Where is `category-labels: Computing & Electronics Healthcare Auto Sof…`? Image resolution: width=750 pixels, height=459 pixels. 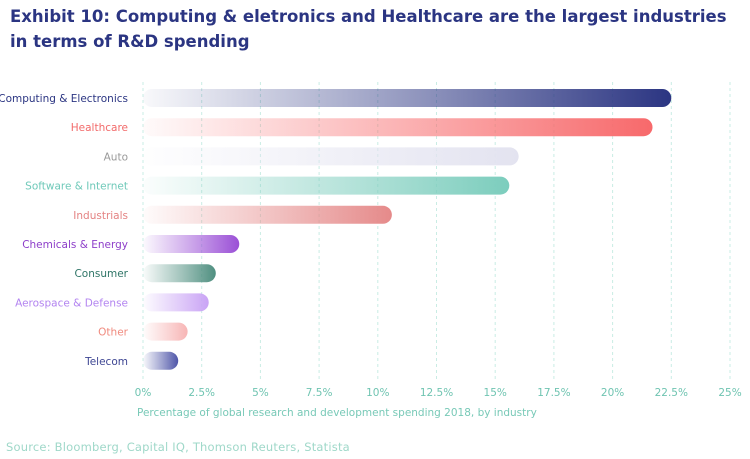
category-labels: Computing & Electronics Healthcare Auto Sof… is located at coordinates (64, 230).